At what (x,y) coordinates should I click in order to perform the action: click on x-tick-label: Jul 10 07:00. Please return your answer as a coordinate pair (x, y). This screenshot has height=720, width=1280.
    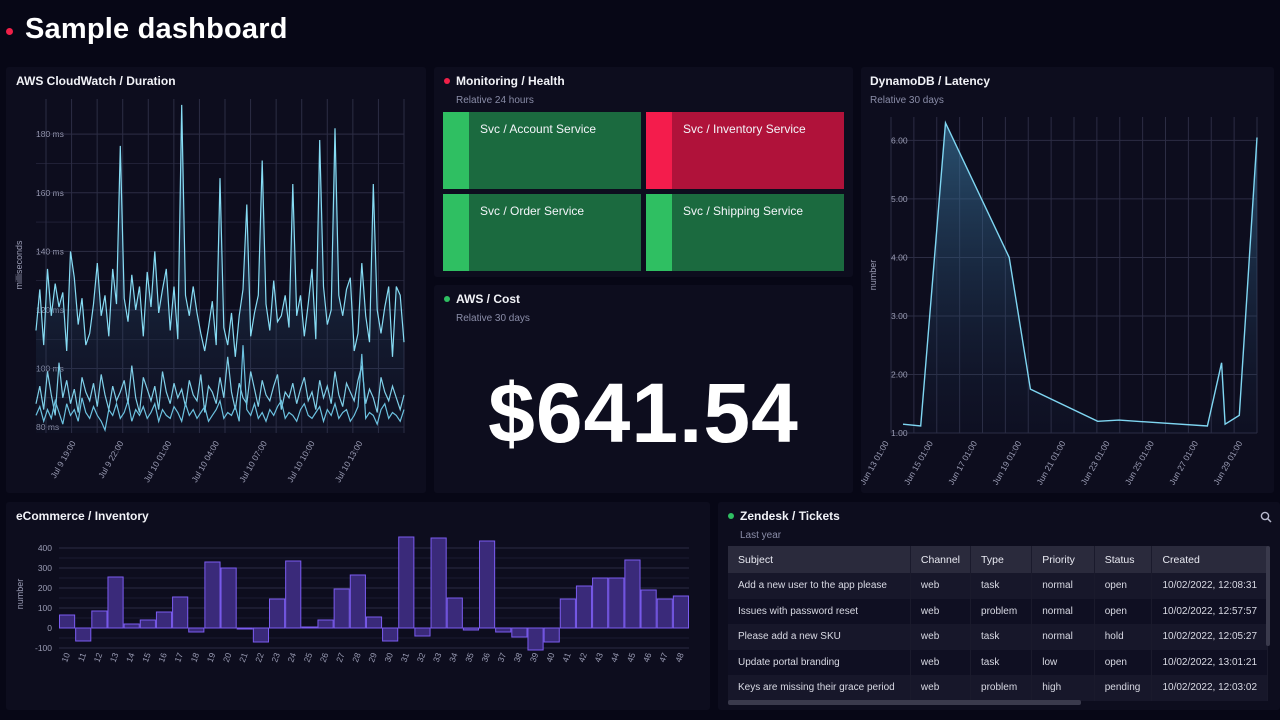
    Looking at the image, I should click on (253, 461).